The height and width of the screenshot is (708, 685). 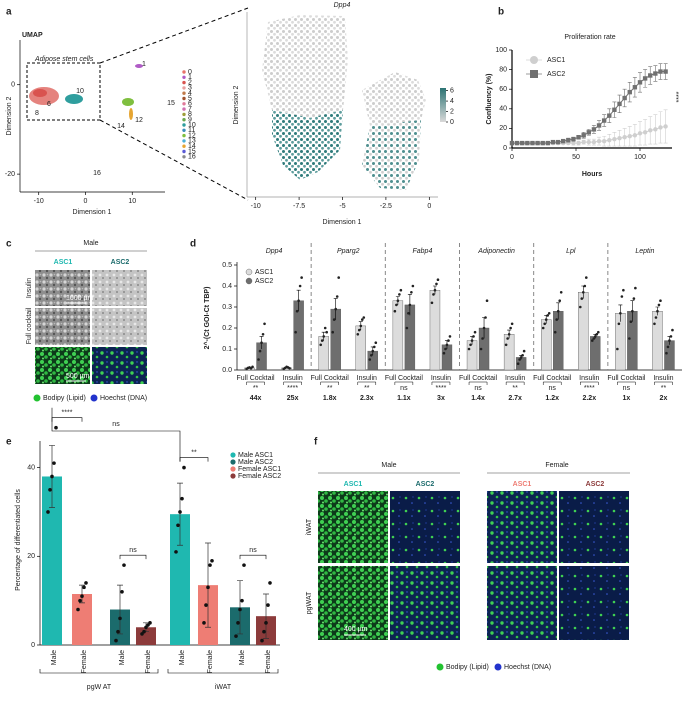 What do you see at coordinates (92, 212) in the screenshot?
I see `x-axis-label: Dimension 1` at bounding box center [92, 212].